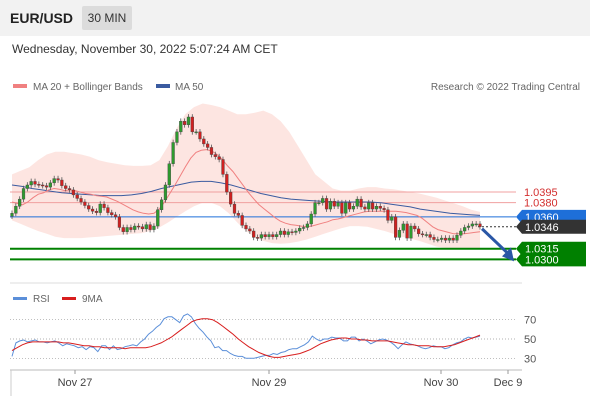 Image resolution: width=590 pixels, height=400 pixels. What do you see at coordinates (20, 298) in the screenshot?
I see `rsi-swatch` at bounding box center [20, 298].